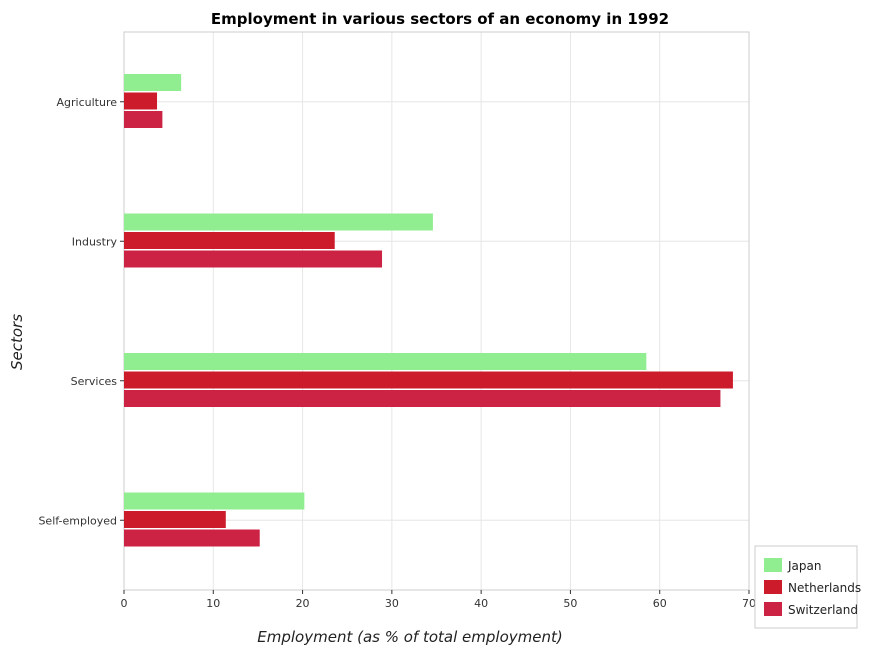  Describe the element at coordinates (773, 609) in the screenshot. I see `legend-swatch-switzerland` at that location.